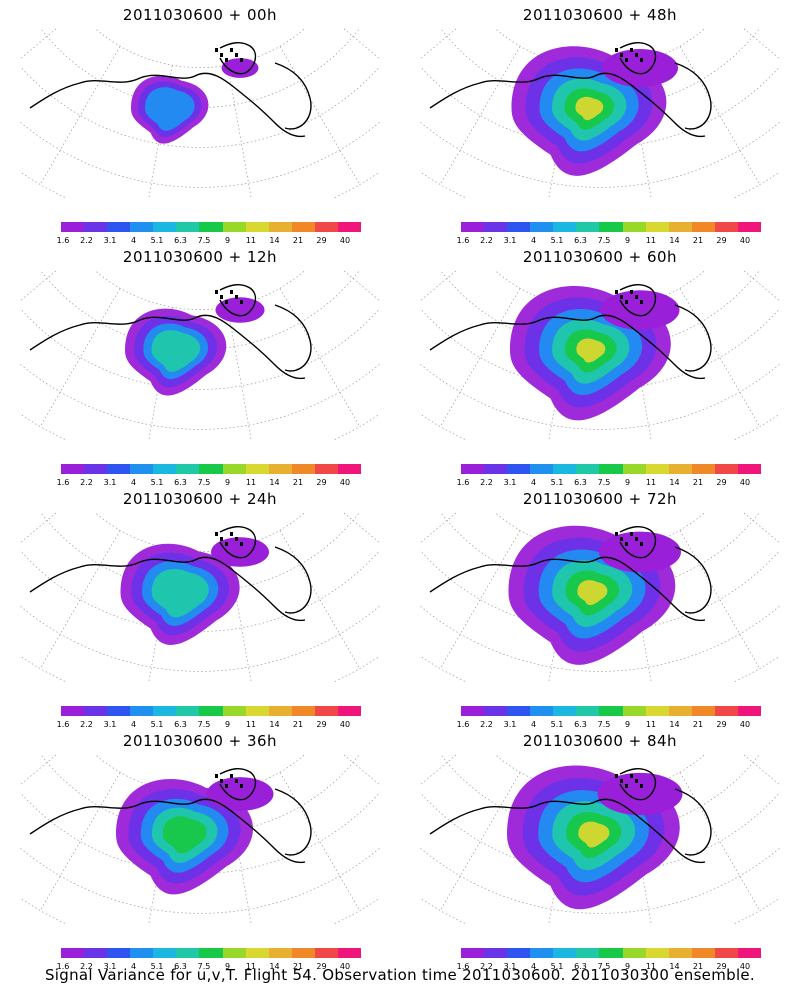 Image resolution: width=800 pixels, height=1000 pixels. I want to click on panel-title: 2011030600 + 84h, so click(600, 741).